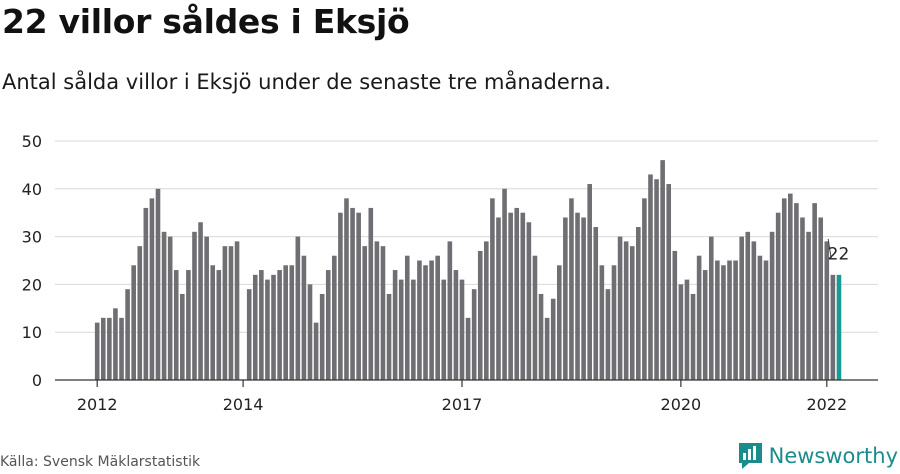  What do you see at coordinates (37, 380) in the screenshot?
I see `y-tick-label: 0` at bounding box center [37, 380].